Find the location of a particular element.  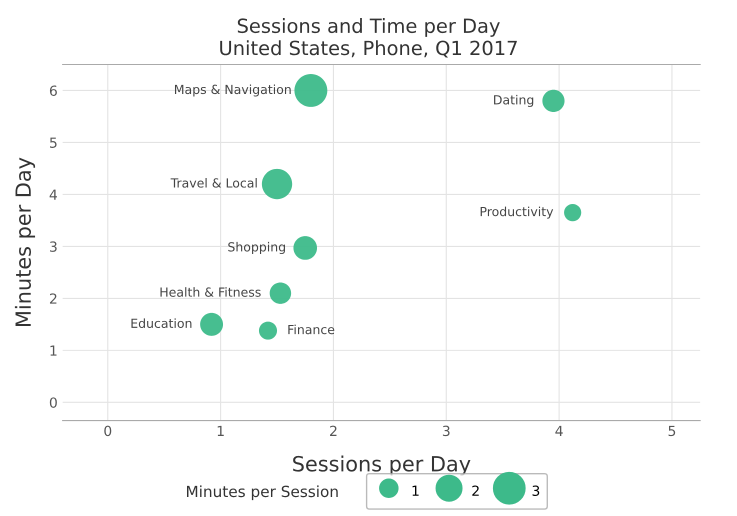

y-tick-label: 5 is located at coordinates (53, 143).